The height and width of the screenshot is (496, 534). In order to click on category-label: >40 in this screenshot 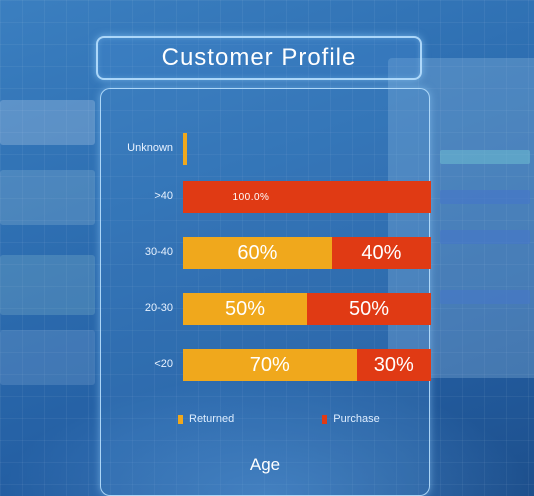, I will do `click(163, 196)`.